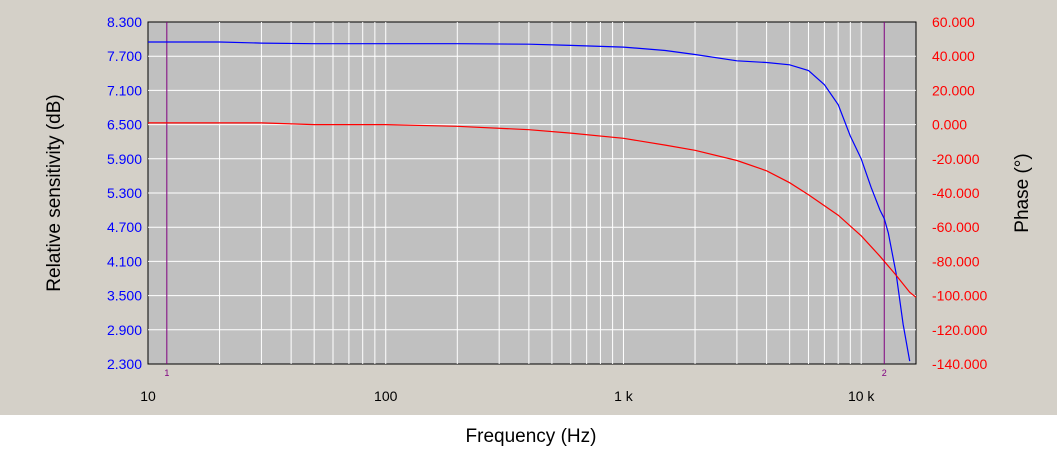 This screenshot has height=455, width=1057. What do you see at coordinates (949, 125) in the screenshot?
I see `y-right-tick-label: 0.000` at bounding box center [949, 125].